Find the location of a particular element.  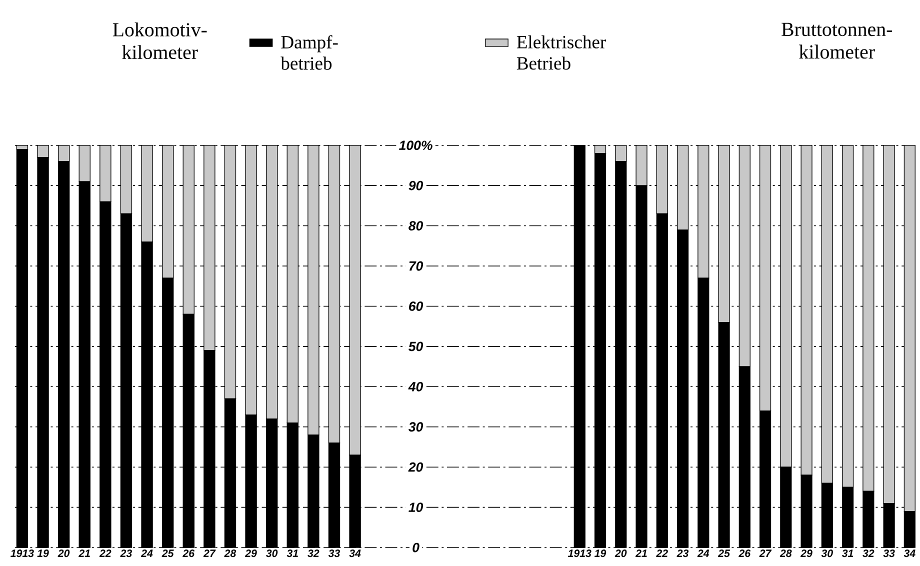

legend-label: Dampf-betrieb is located at coordinates (309, 52).